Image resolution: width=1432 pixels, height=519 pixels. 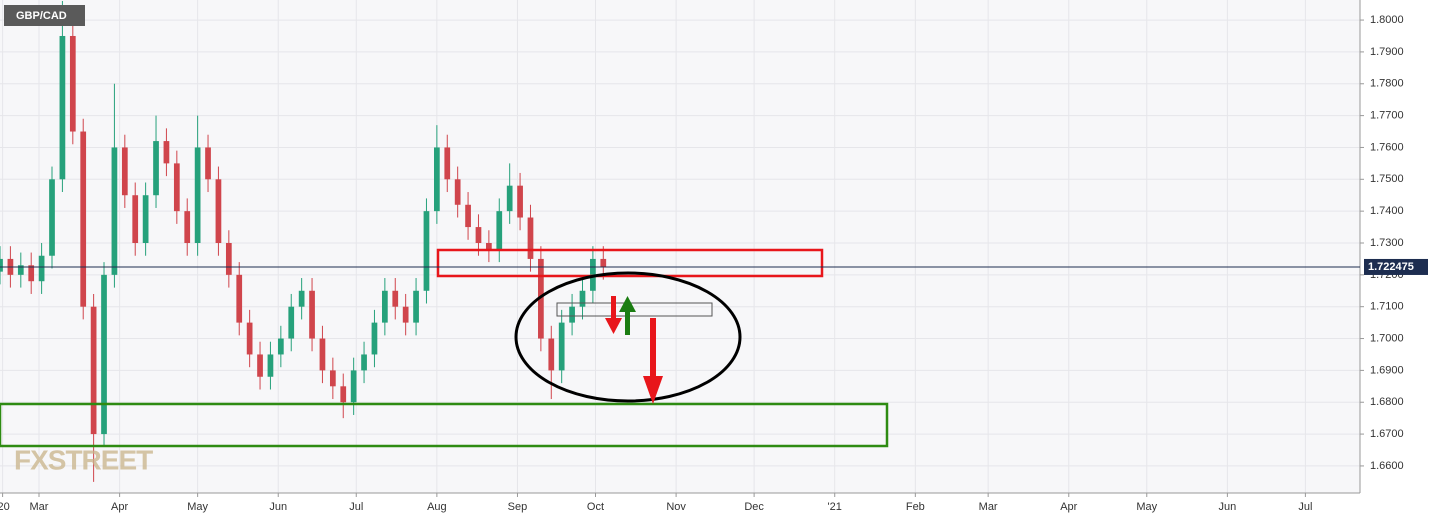 I want to click on resistance-box, so click(x=630, y=263).